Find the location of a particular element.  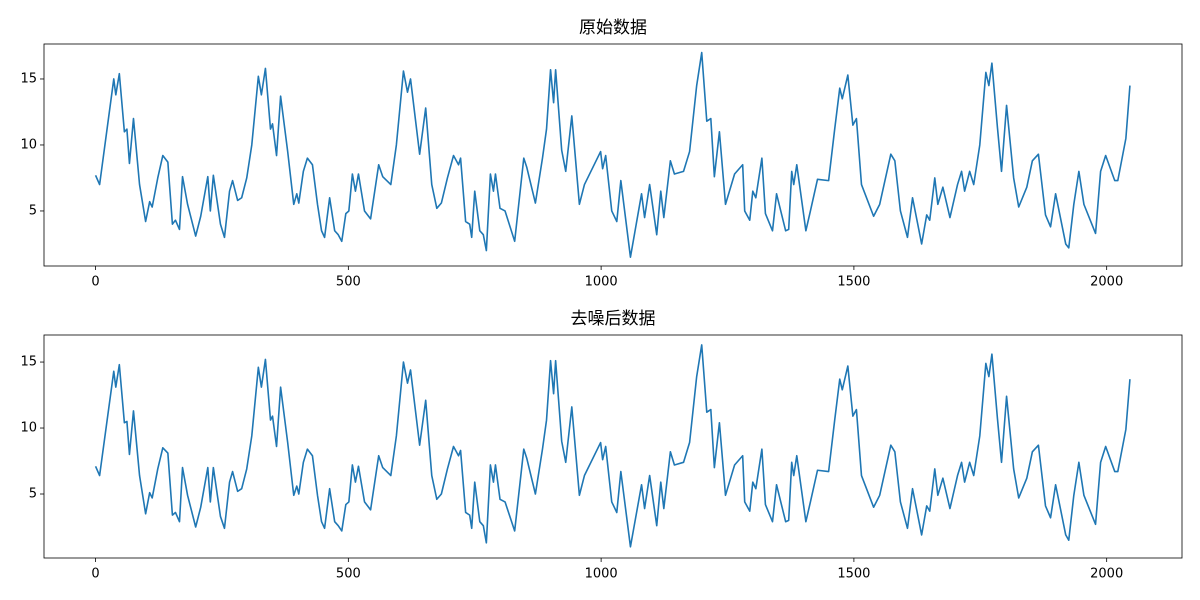

chart-title: 去噪后数据 is located at coordinates (613, 319).